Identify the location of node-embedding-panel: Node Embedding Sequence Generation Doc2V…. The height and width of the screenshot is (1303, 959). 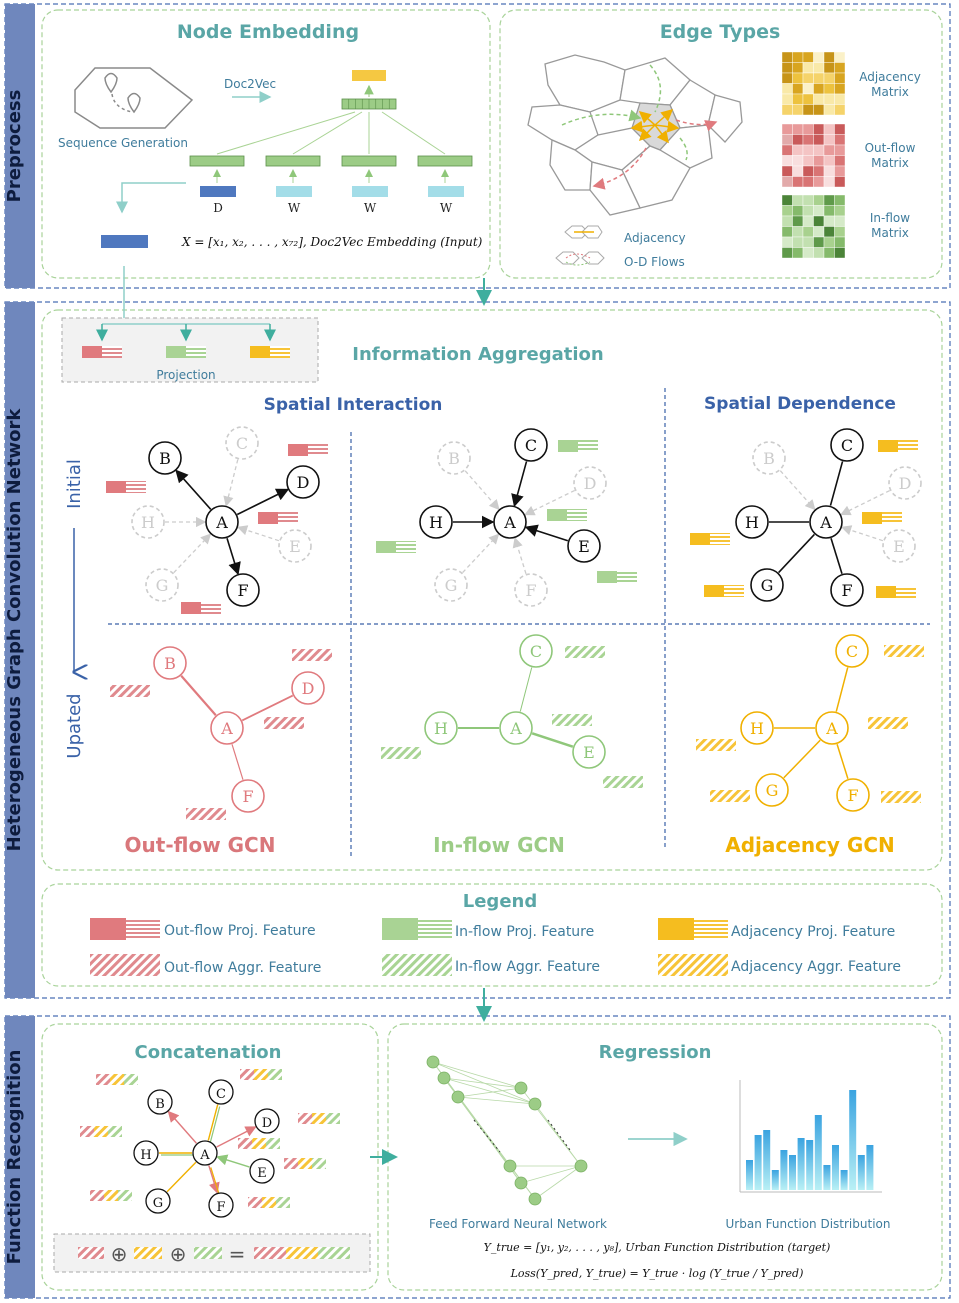
(270, 135).